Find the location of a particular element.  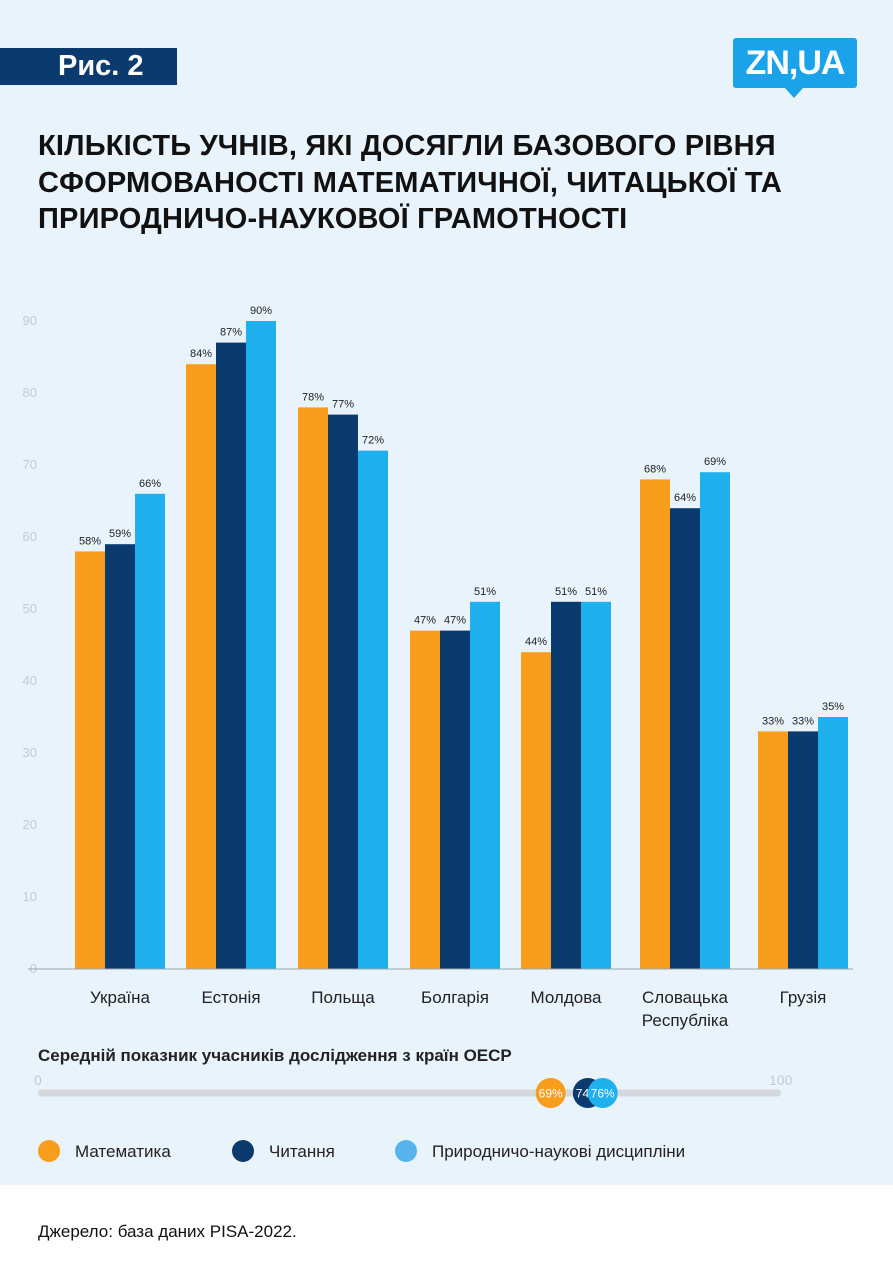

bar-value-label: 87% is located at coordinates (231, 333).